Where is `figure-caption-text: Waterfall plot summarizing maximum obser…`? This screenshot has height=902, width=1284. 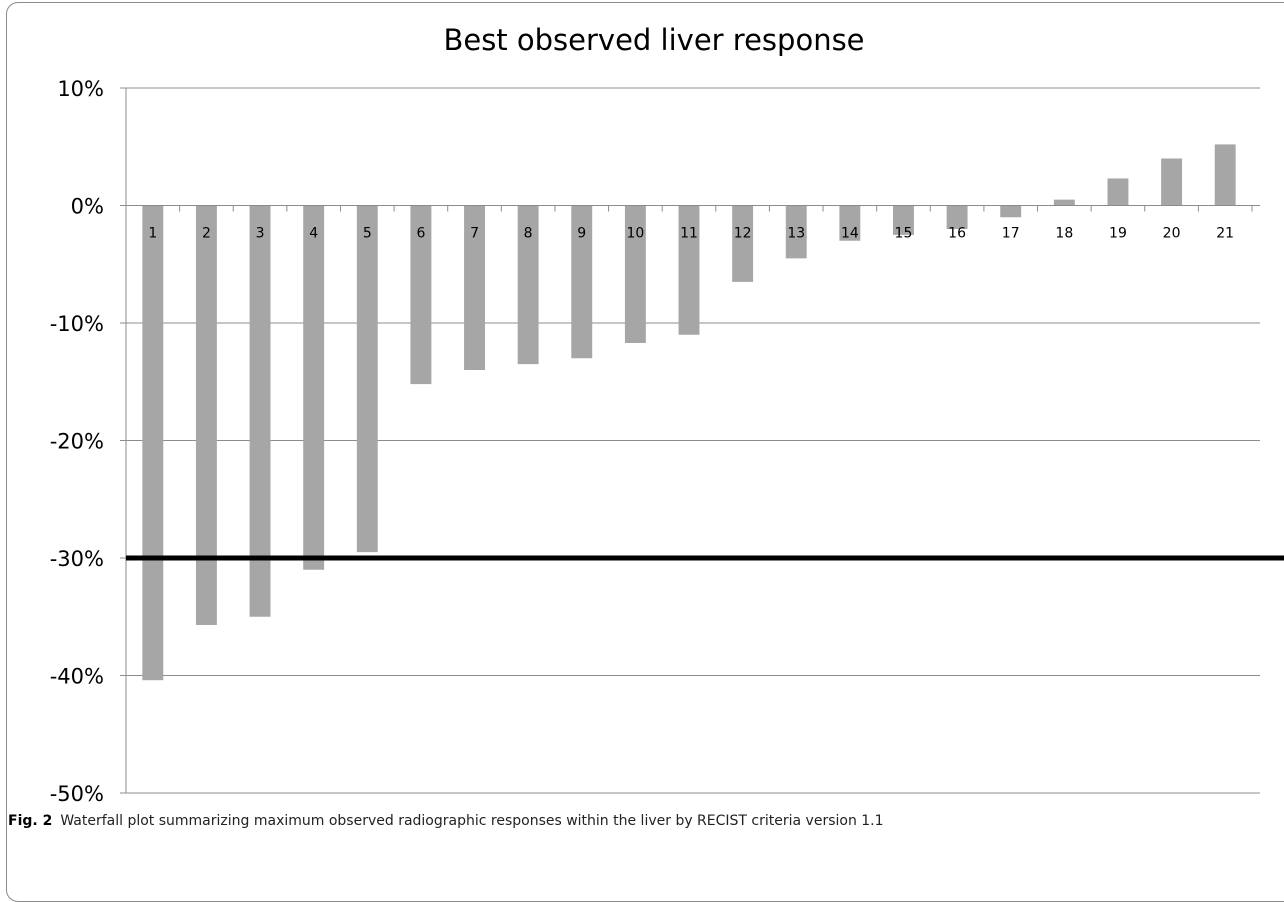
figure-caption-text: Waterfall plot summarizing maximum obser… is located at coordinates (472, 821).